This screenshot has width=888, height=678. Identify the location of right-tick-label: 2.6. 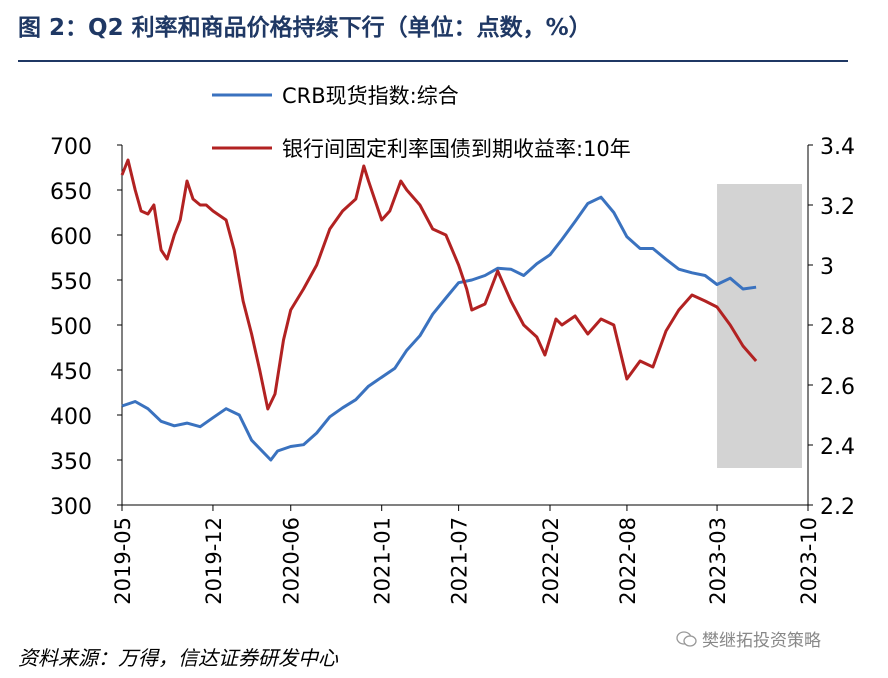
(837, 387).